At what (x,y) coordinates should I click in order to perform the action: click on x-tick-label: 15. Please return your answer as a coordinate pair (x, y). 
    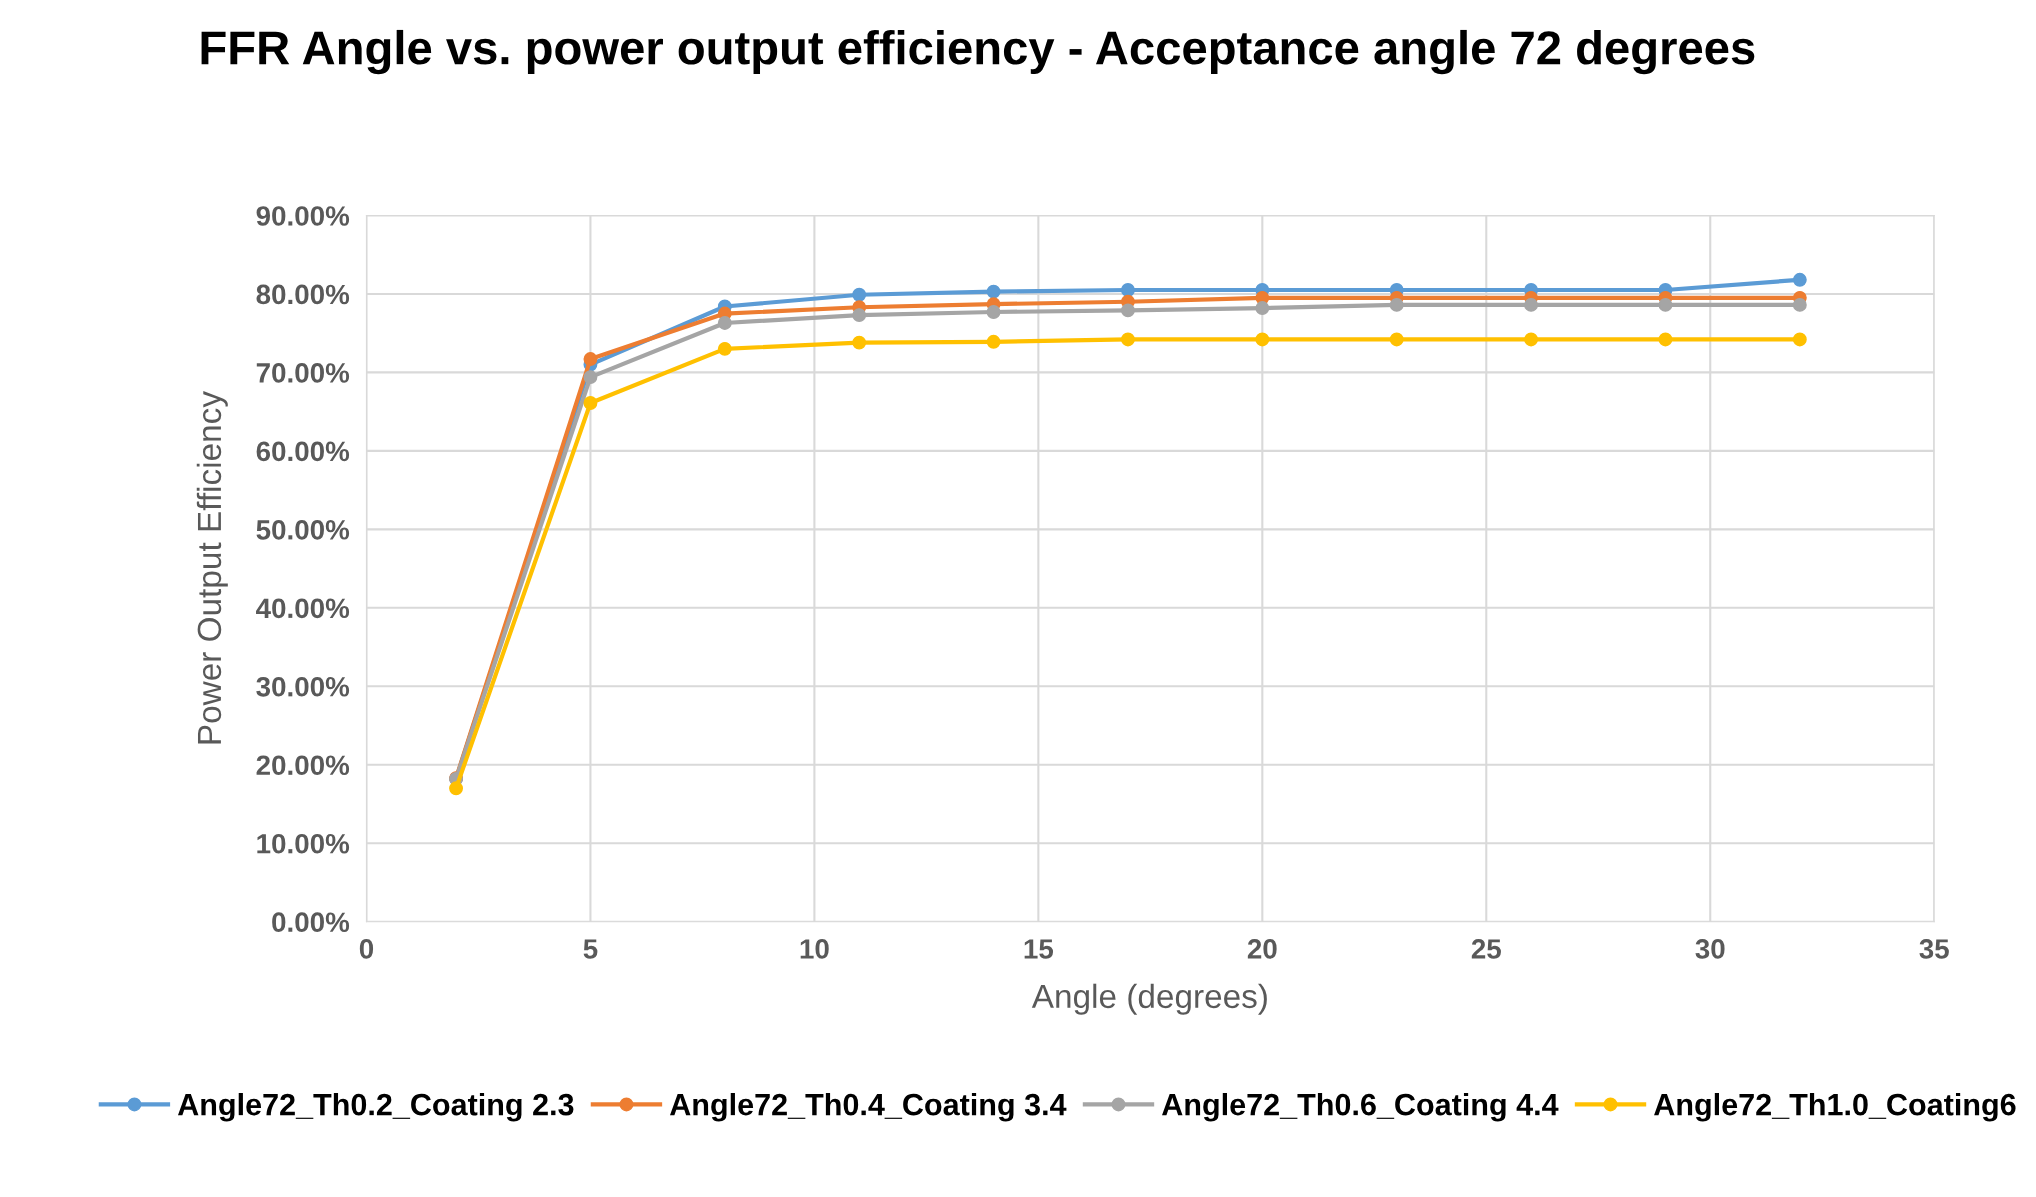
    Looking at the image, I should click on (1039, 949).